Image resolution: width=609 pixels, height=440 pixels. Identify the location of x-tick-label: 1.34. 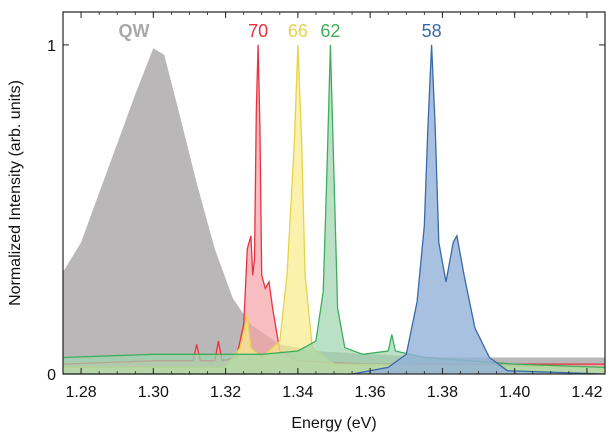
(297, 392).